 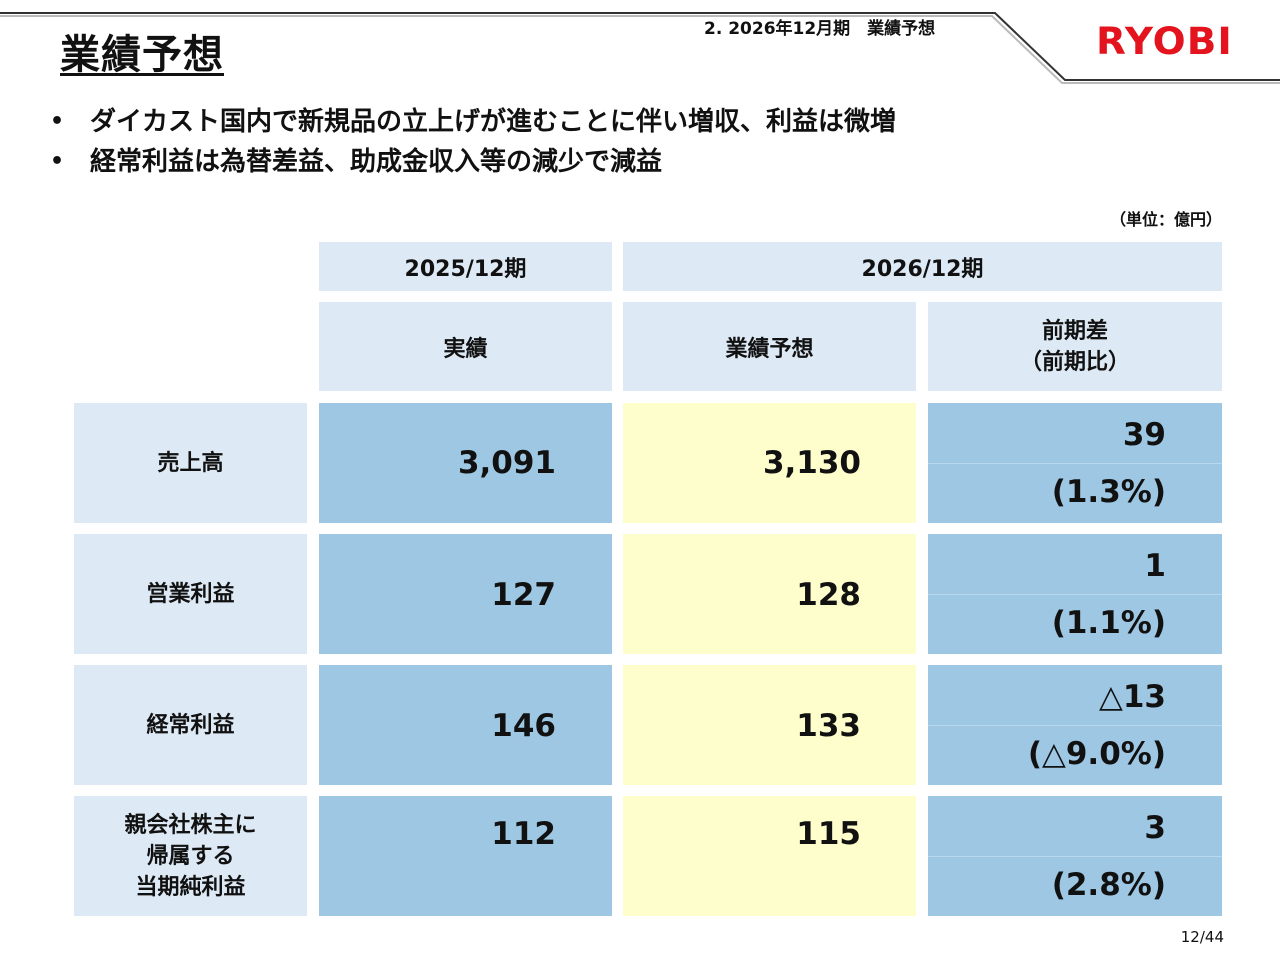 What do you see at coordinates (1075, 346) in the screenshot?
I see `col-header-diff: 前期差 （前期比）` at bounding box center [1075, 346].